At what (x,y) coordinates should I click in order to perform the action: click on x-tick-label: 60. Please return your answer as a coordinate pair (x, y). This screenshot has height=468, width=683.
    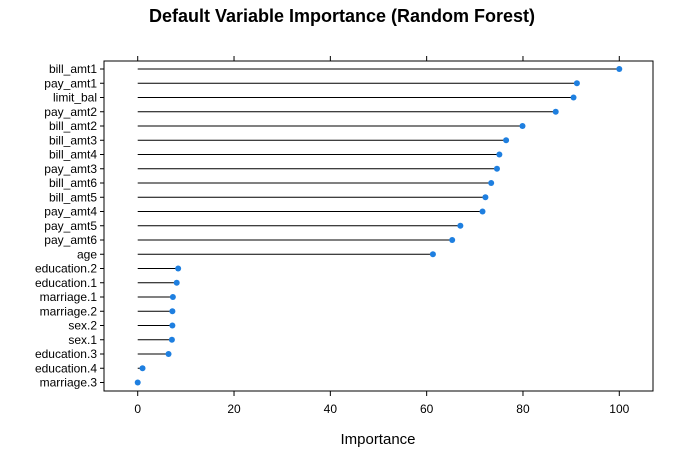
    Looking at the image, I should click on (427, 409).